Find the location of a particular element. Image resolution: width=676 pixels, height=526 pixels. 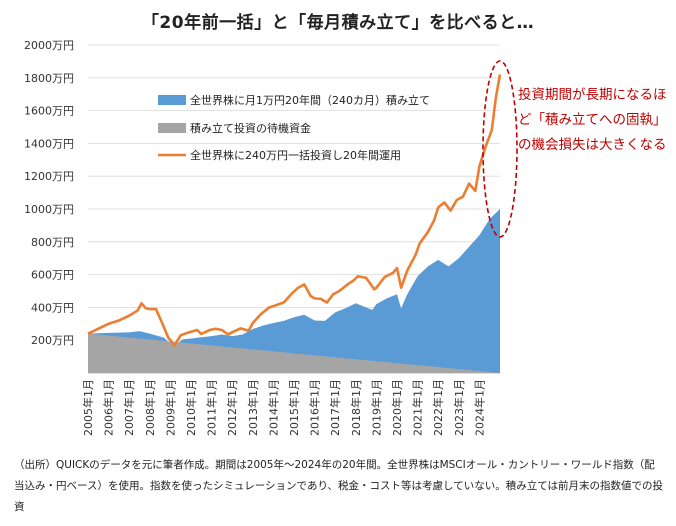

x-tick-label: 2007年1月 is located at coordinates (129, 407).